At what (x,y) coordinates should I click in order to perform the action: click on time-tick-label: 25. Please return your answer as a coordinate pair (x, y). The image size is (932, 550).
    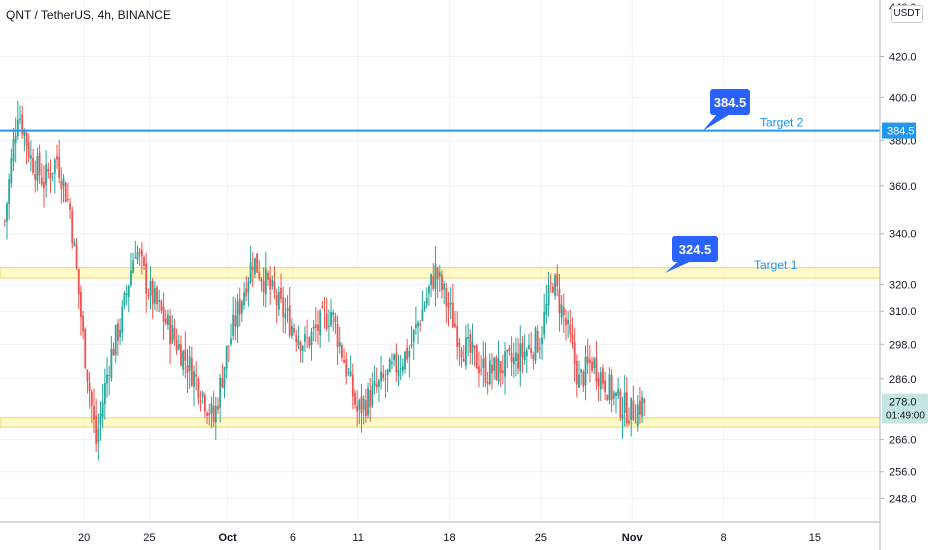
    Looking at the image, I should click on (541, 538).